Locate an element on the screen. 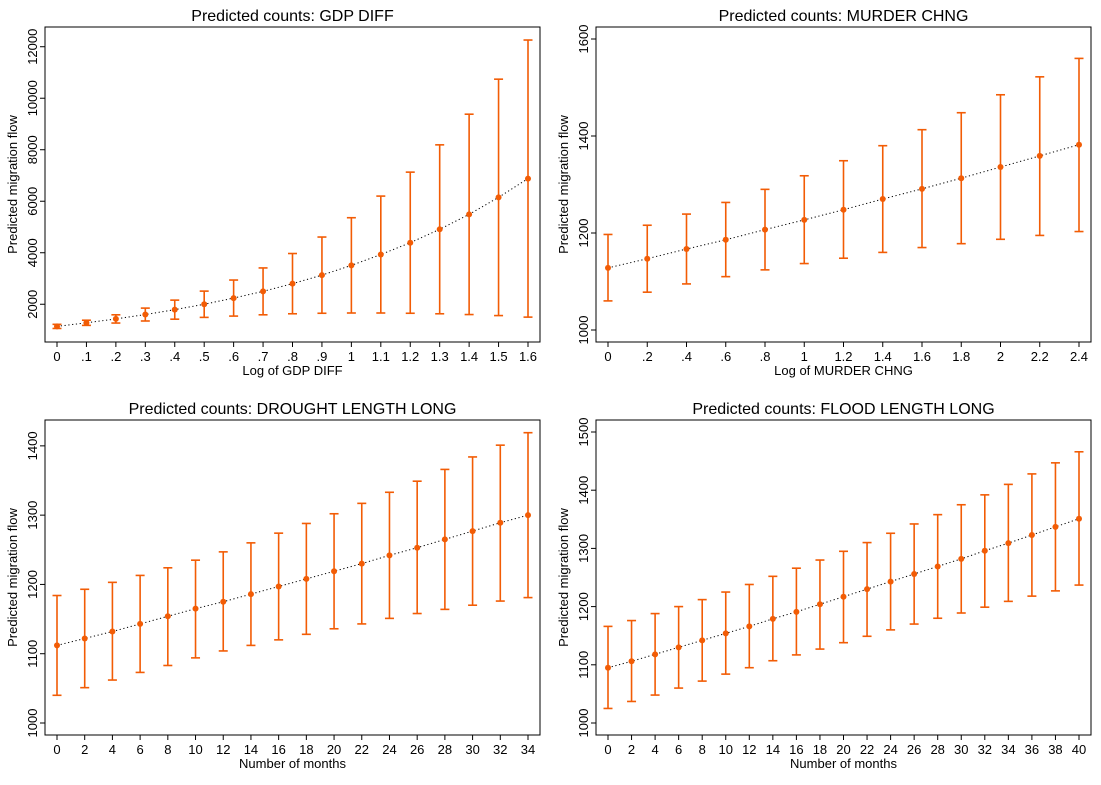 Image resolution: width=1101 pixels, height=785 pixels. x-tick-label: .8 is located at coordinates (292, 356).